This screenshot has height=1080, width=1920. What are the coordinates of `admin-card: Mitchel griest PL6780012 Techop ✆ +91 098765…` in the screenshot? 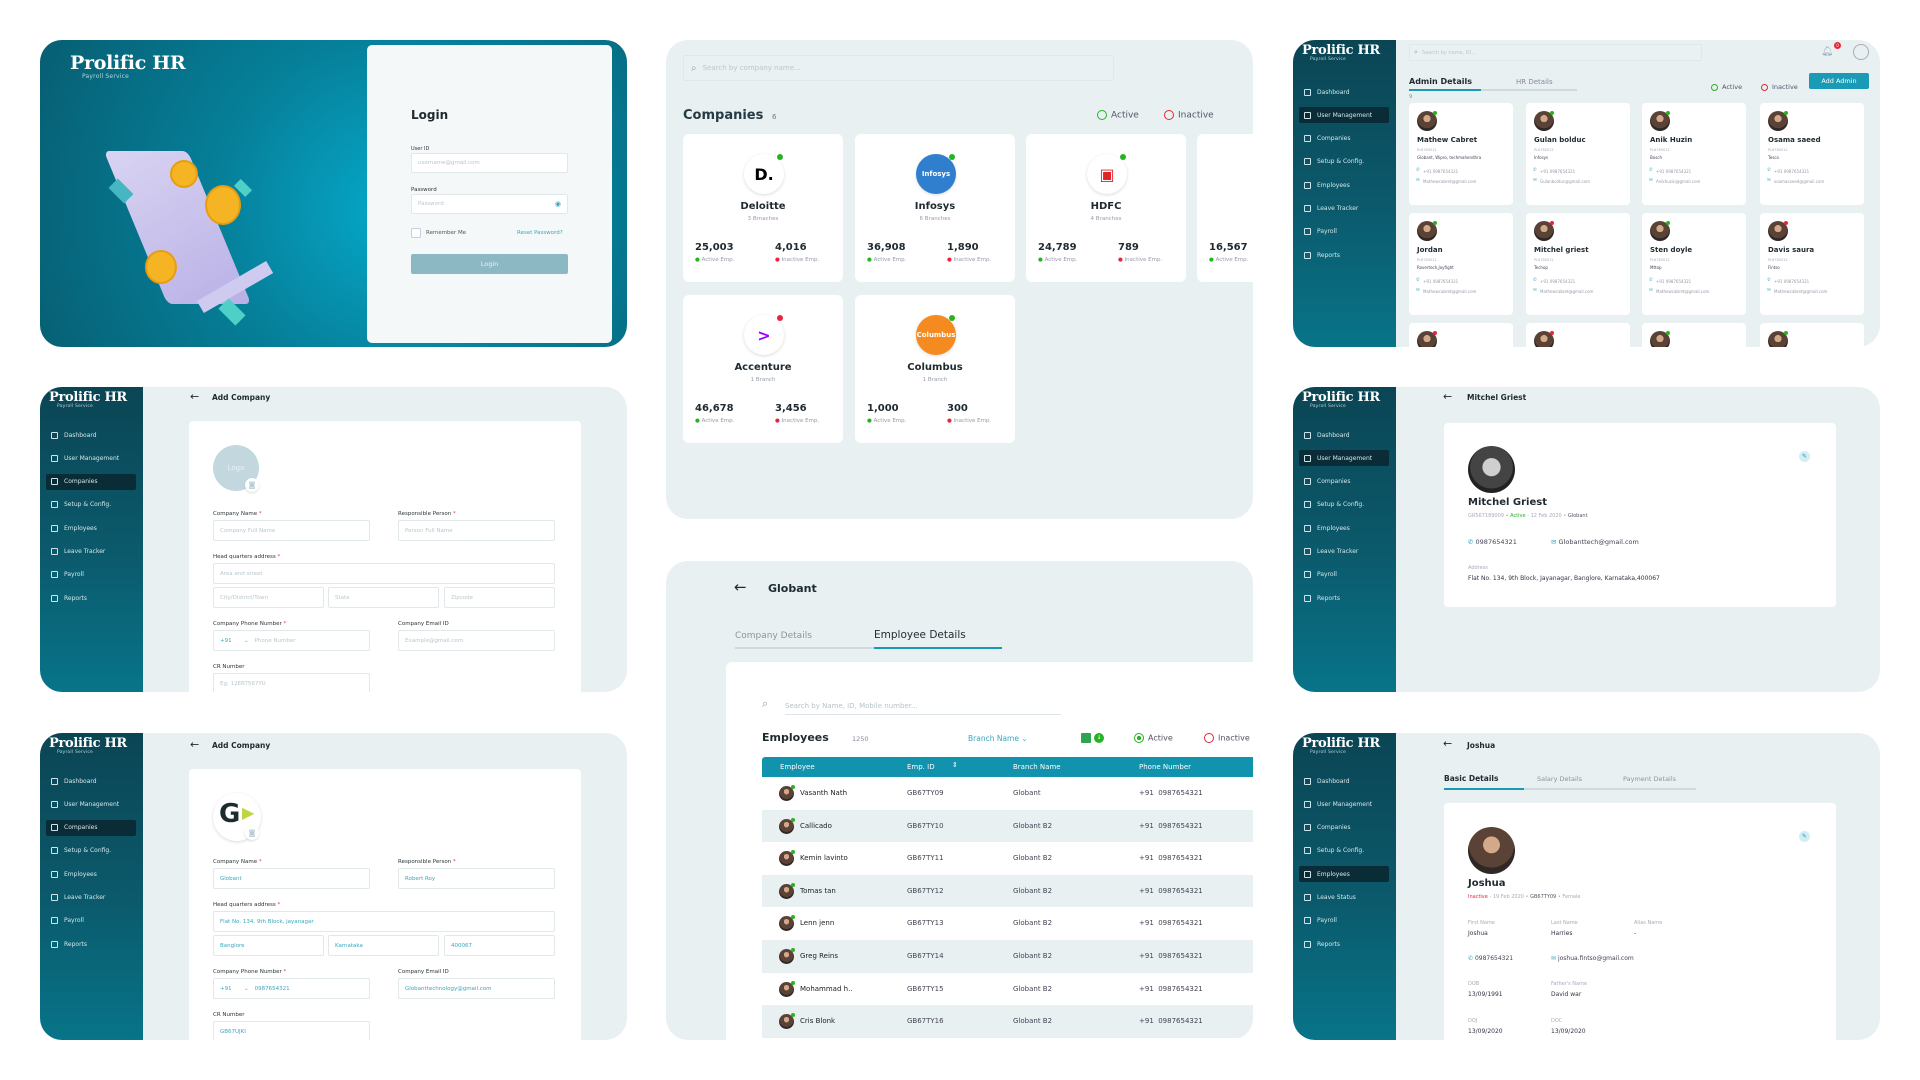 It's located at (1578, 264).